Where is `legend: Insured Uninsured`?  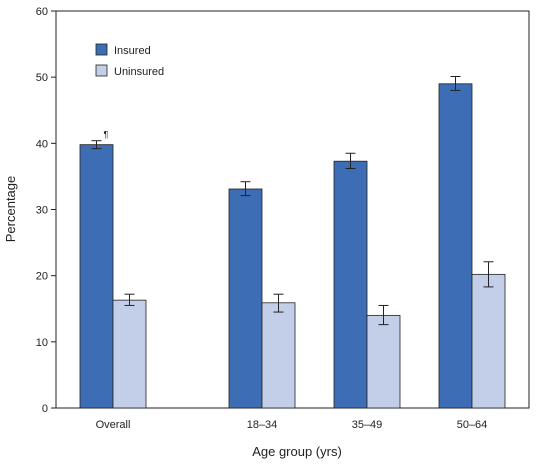
legend: Insured Uninsured is located at coordinates (129, 60).